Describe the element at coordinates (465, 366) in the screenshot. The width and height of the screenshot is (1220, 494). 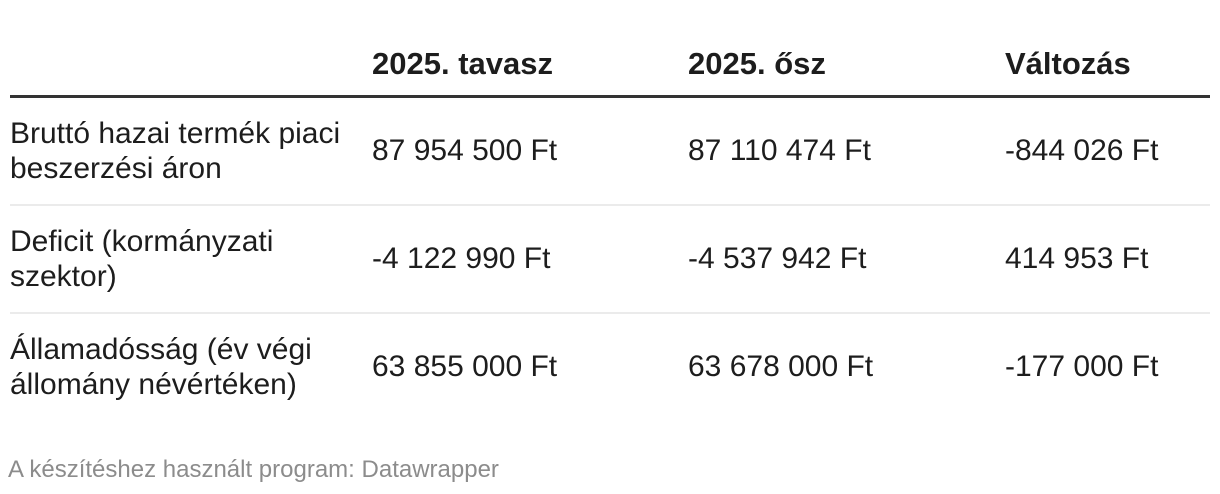
I see `cell-allamadossag-tavasz: 63 855 000 Ft` at that location.